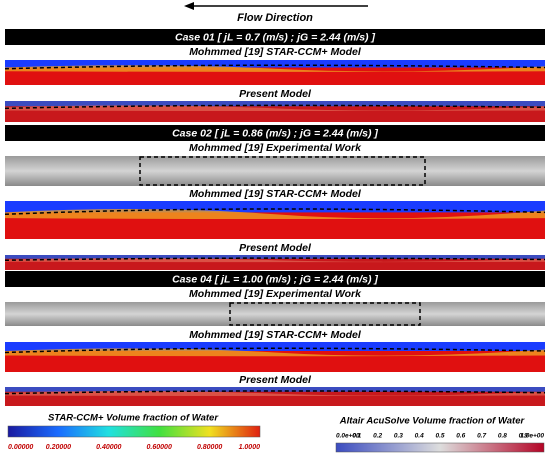 The image size is (550, 456). Describe the element at coordinates (398, 436) in the screenshot. I see `colorbar-tick-label: 0.3` at that location.